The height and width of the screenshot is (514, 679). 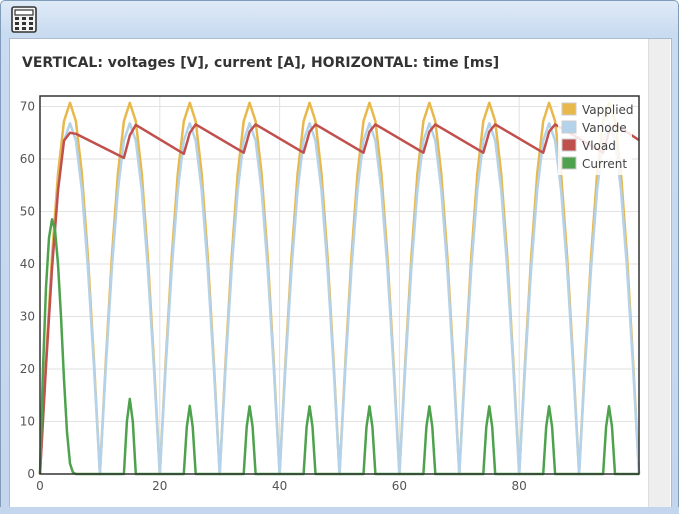 I want to click on vertical-scrollbar, so click(x=659, y=273).